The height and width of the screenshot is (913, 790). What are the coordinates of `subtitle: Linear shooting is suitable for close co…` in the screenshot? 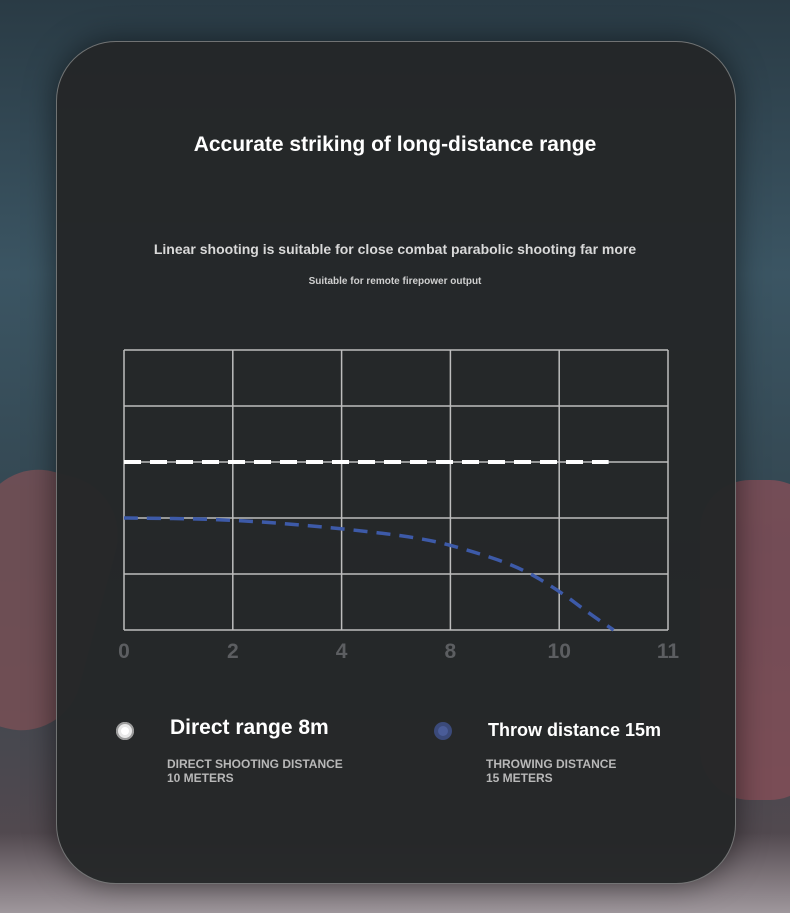 It's located at (395, 249).